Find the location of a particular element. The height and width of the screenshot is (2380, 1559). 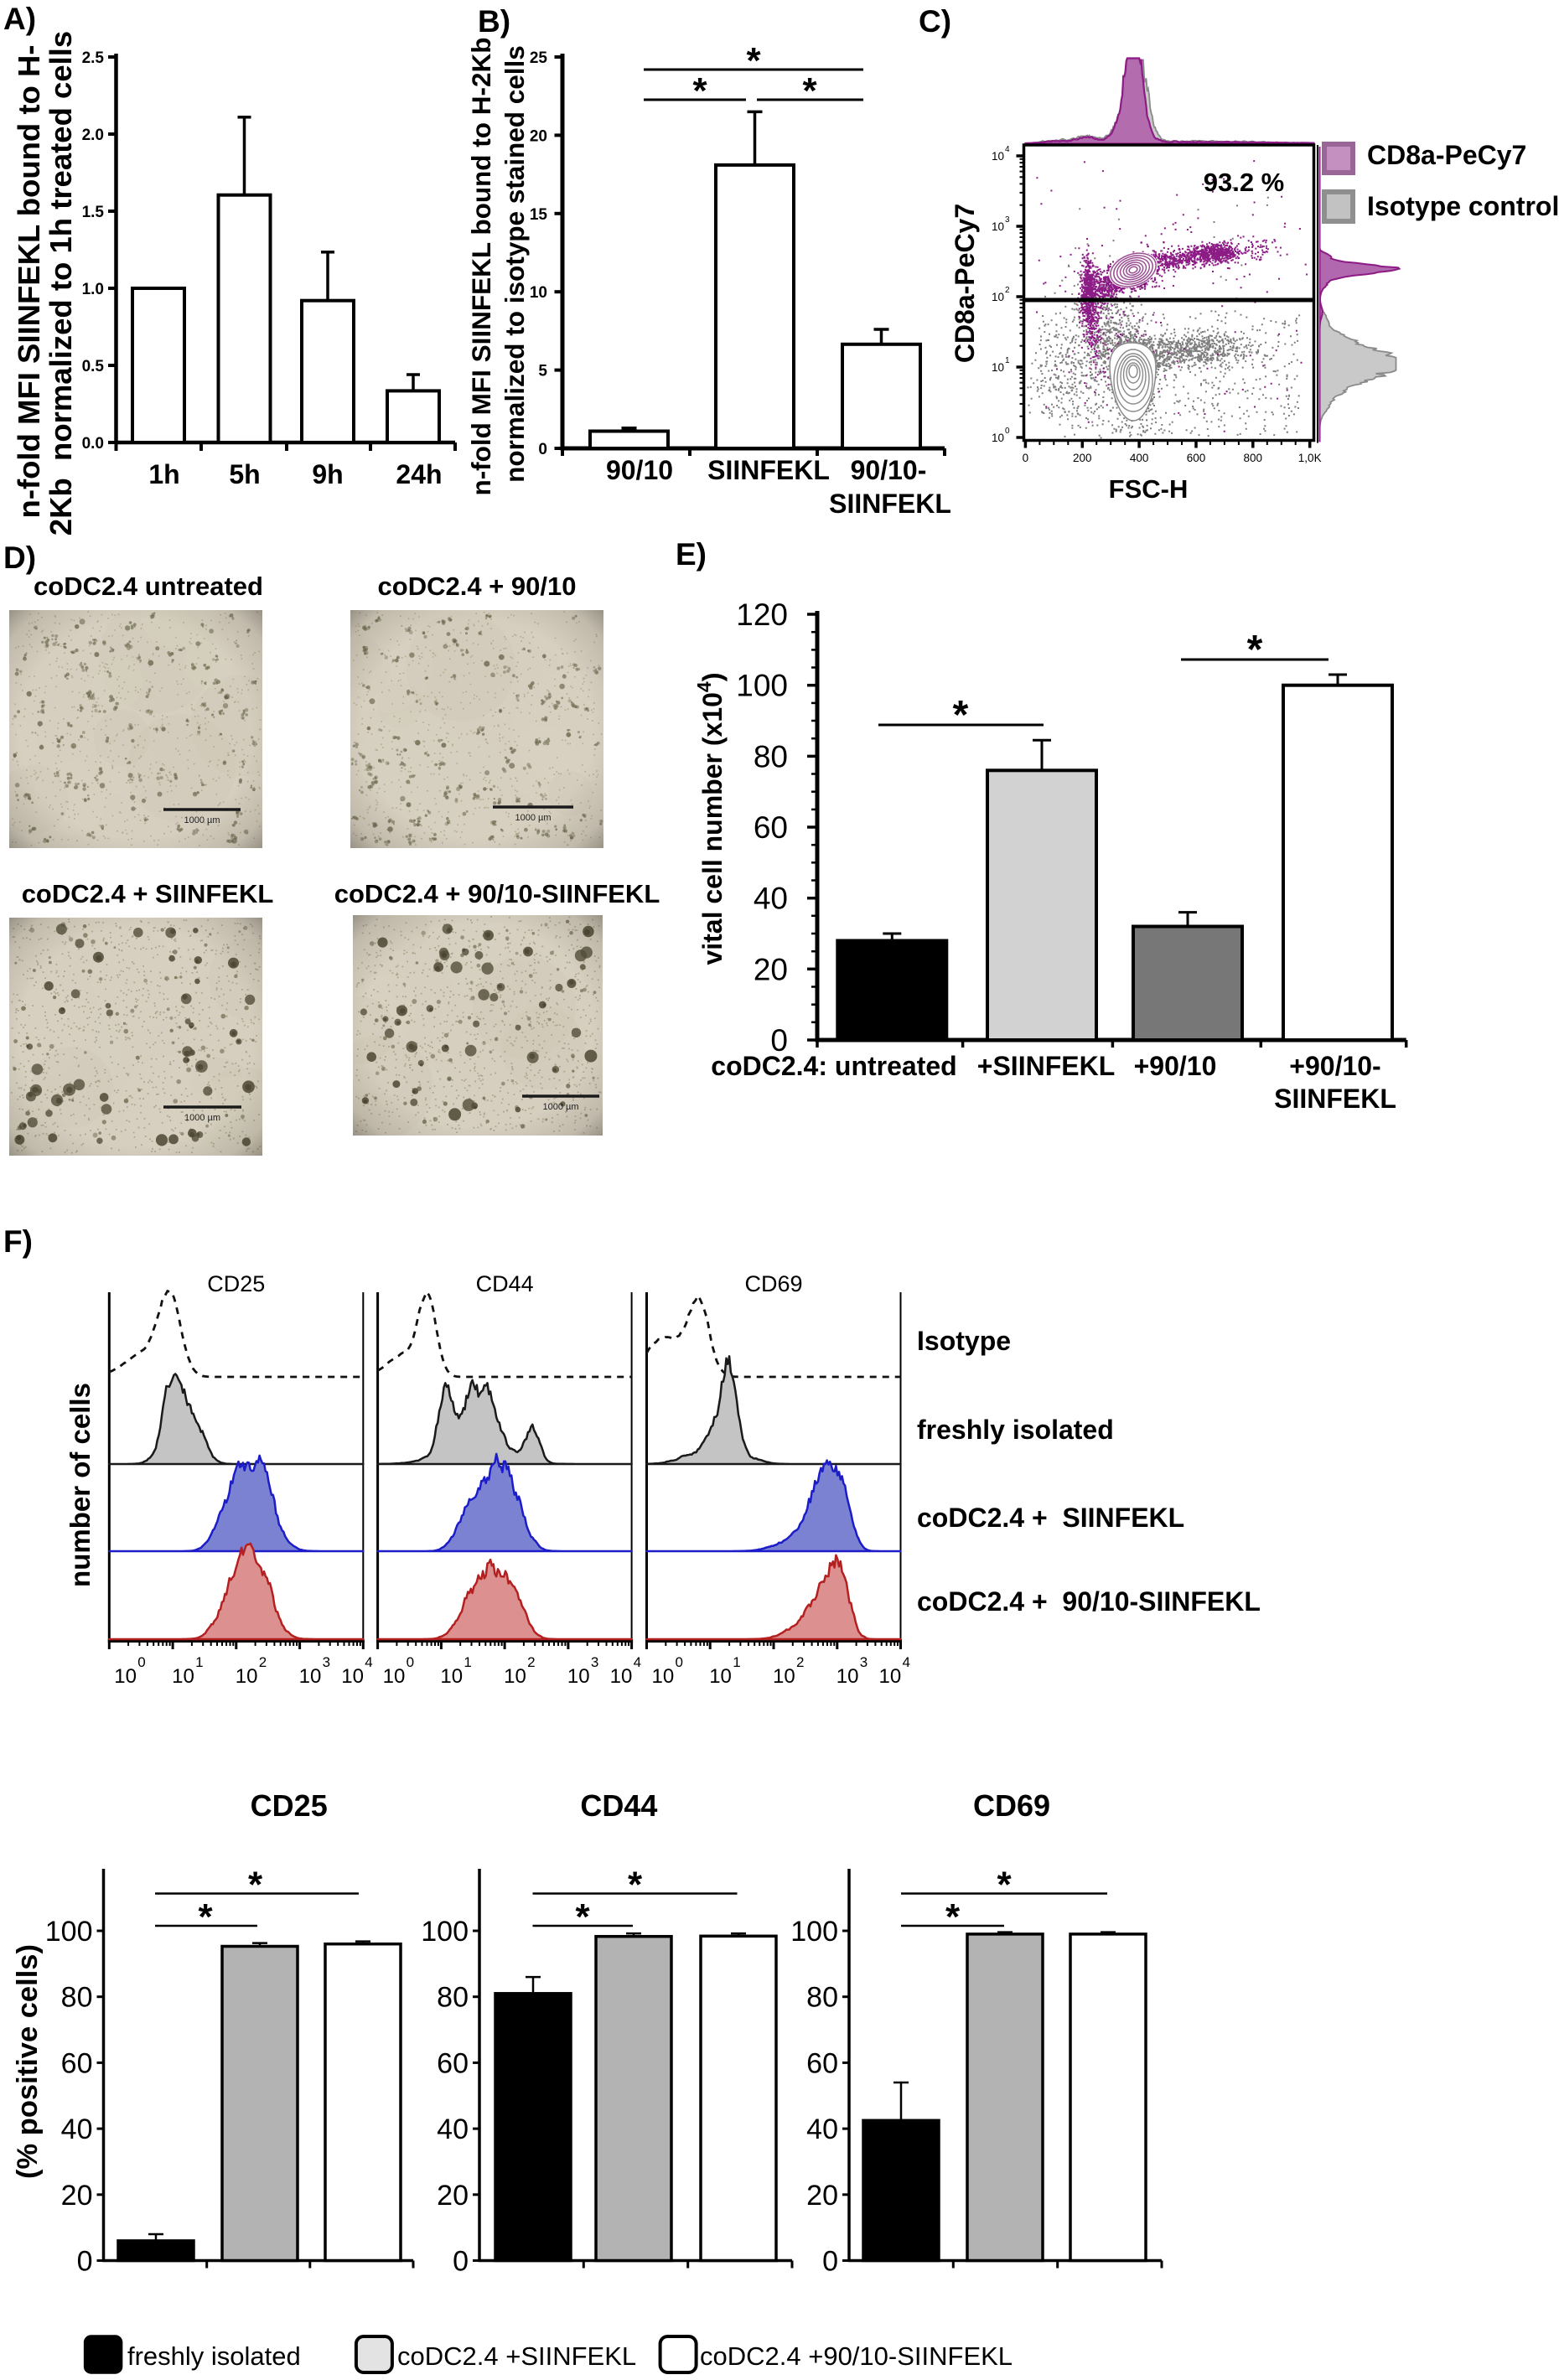

svg-text: CD69 is located at coordinates (1011, 1805).